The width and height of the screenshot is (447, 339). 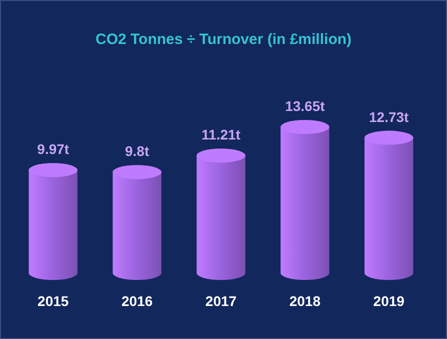 I want to click on data-label: 9.8t, so click(x=137, y=151).